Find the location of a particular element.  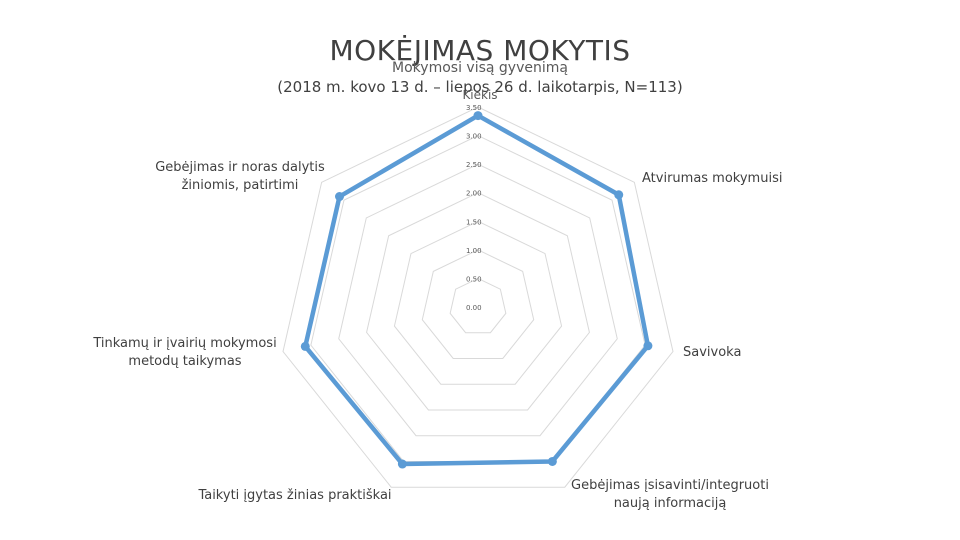

tick-label: 1.50 is located at coordinates (474, 222).